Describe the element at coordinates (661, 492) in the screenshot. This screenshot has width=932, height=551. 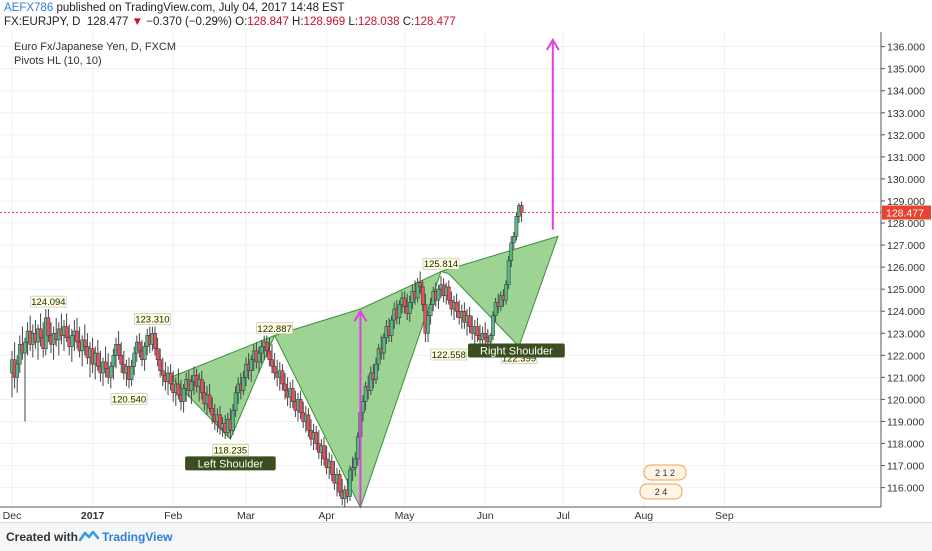
I see `event-badge-bottom-text: 2 4` at that location.